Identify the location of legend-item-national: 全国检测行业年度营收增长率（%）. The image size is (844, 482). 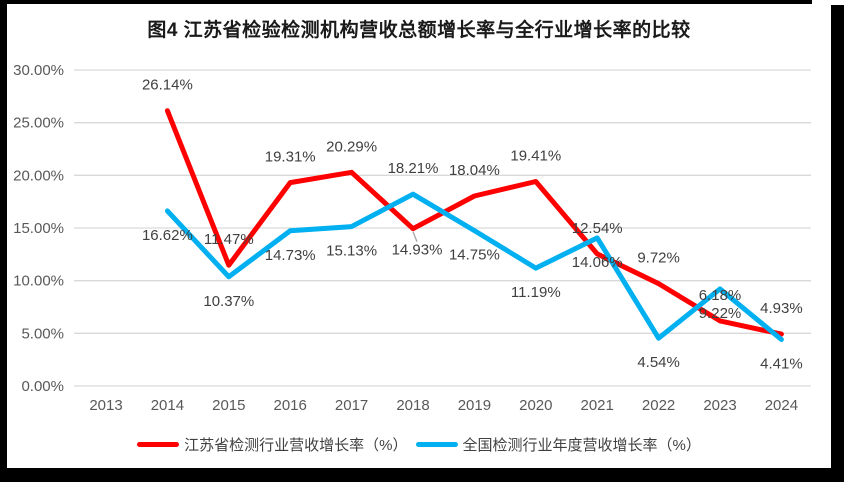
(558, 444).